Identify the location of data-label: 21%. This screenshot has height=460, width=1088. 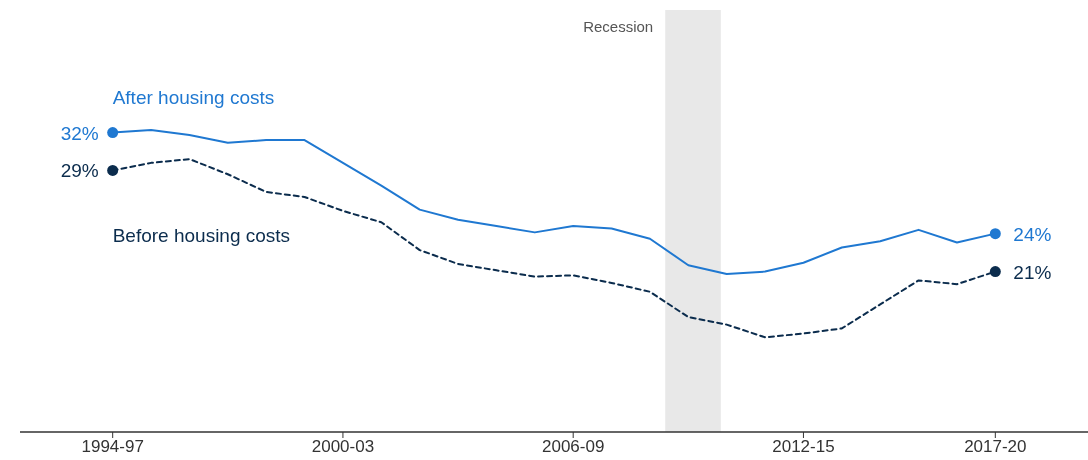
(1032, 272).